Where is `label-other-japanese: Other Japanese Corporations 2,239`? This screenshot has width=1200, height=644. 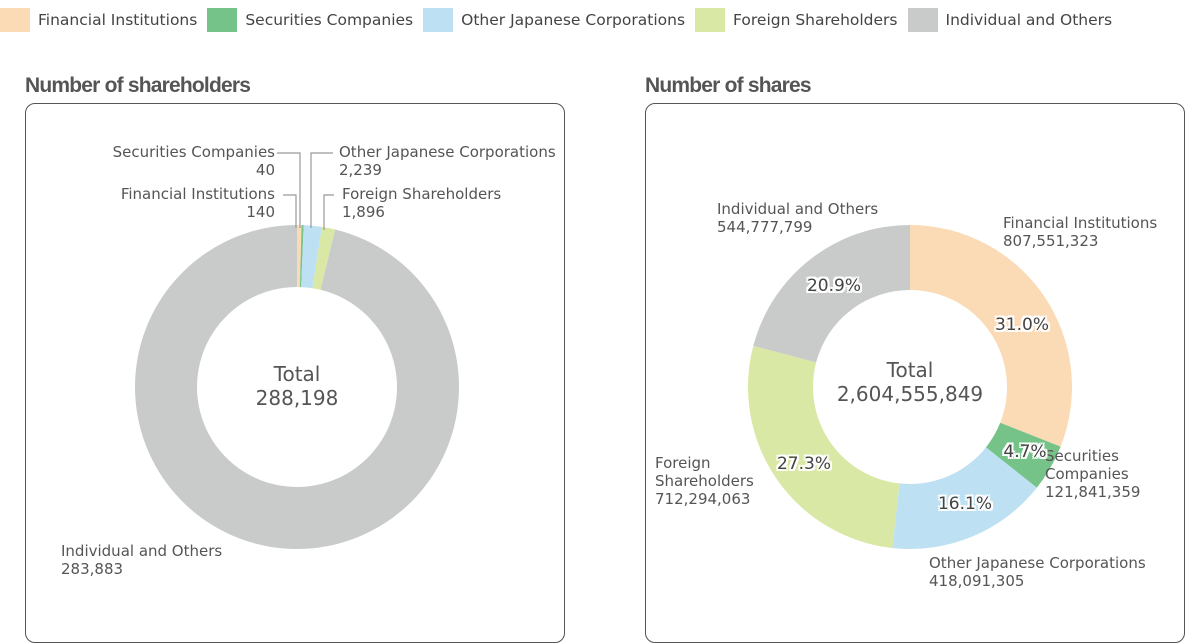 label-other-japanese: Other Japanese Corporations 2,239 is located at coordinates (447, 161).